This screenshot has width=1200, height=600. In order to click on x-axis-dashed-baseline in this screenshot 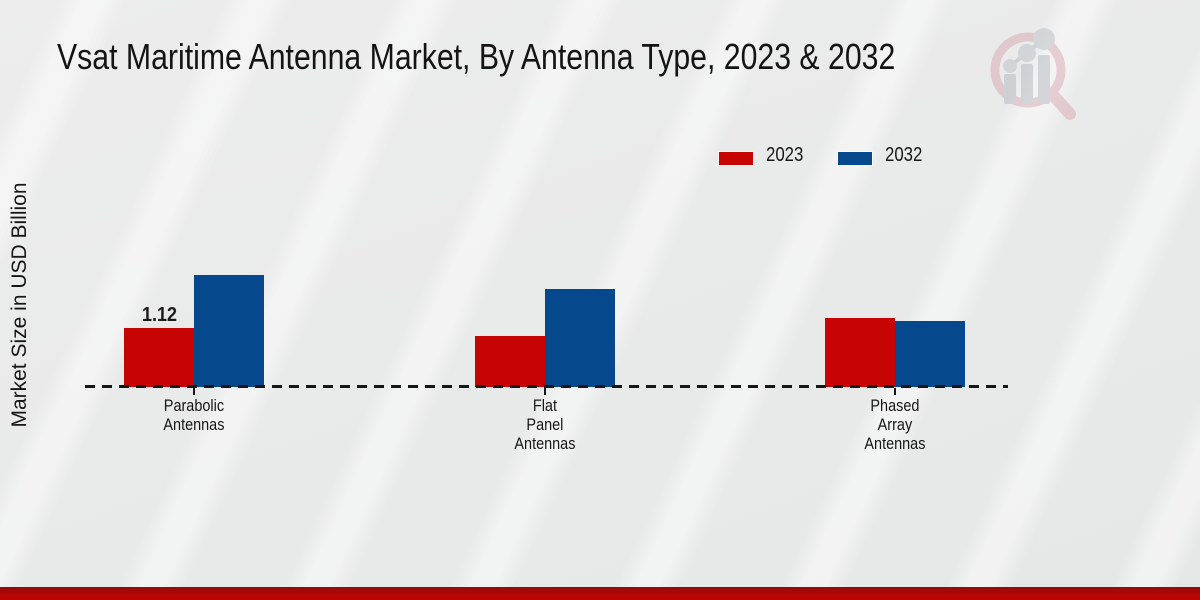, I will do `click(546, 386)`.